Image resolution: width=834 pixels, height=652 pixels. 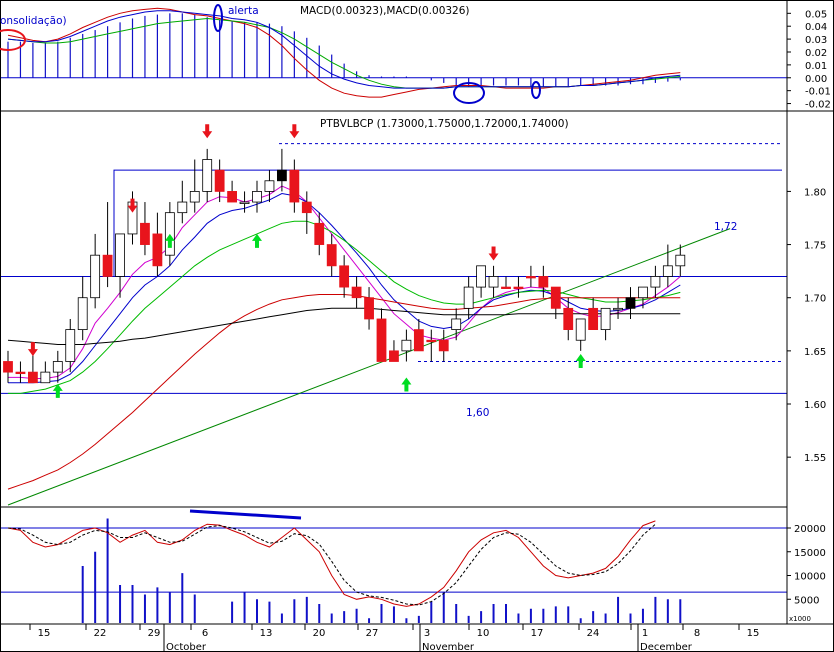 What do you see at coordinates (645, 633) in the screenshot?
I see `x-tick-label: 1` at bounding box center [645, 633].